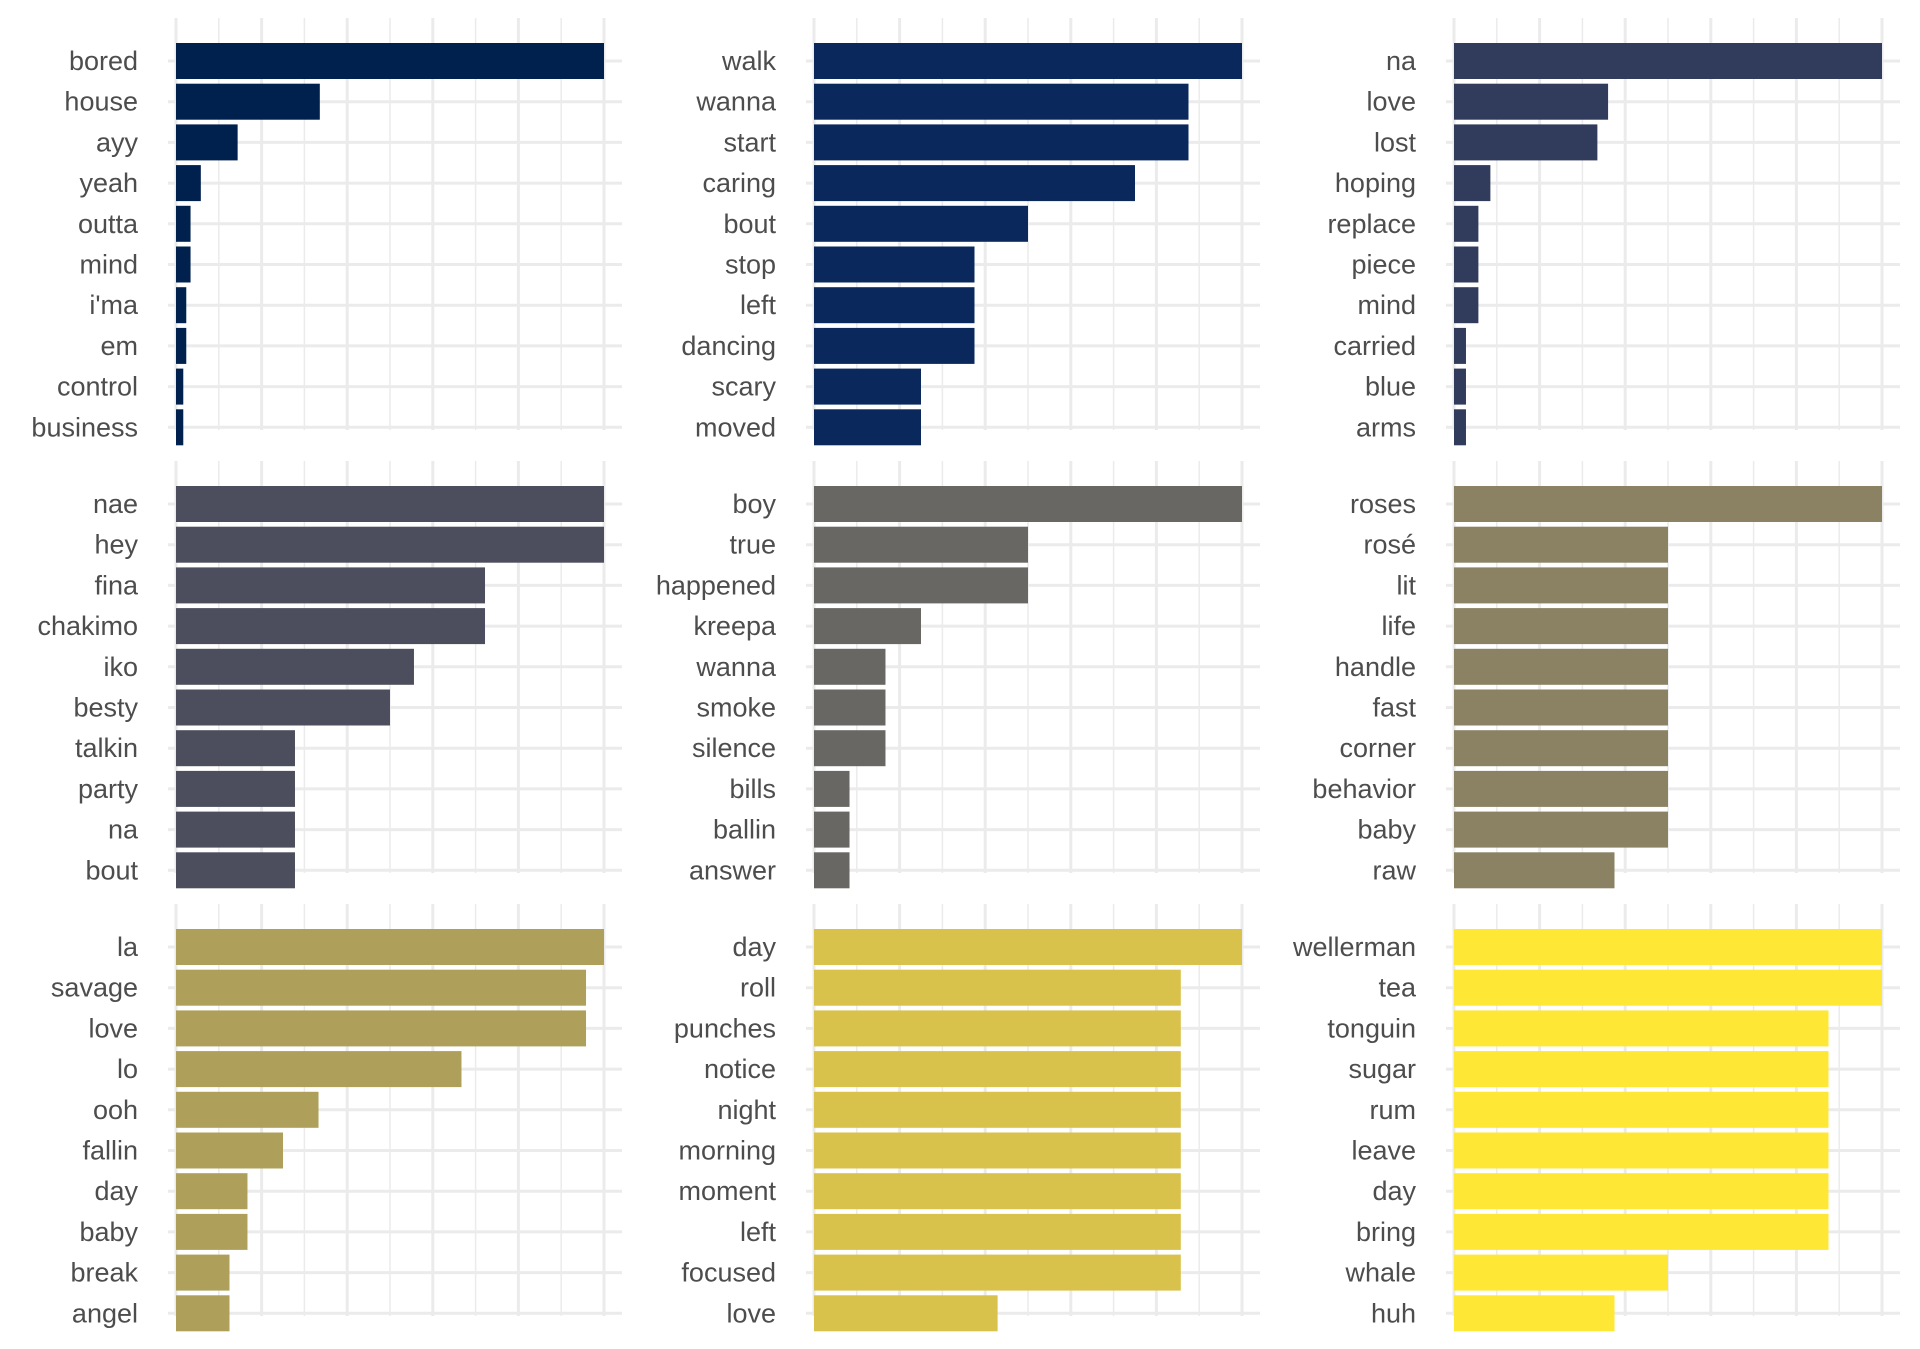  What do you see at coordinates (1374, 346) in the screenshot?
I see `category-label: carried` at bounding box center [1374, 346].